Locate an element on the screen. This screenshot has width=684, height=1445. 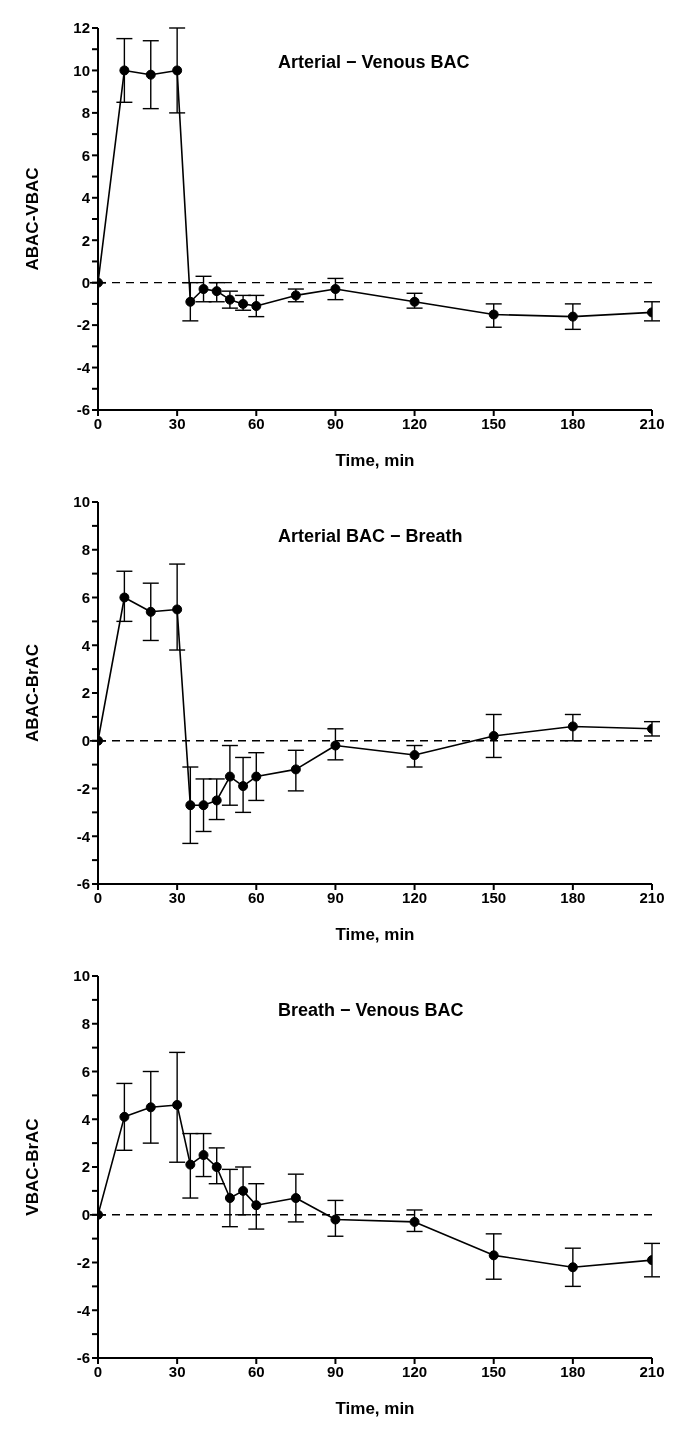
y-tick-label: 12 is located at coordinates (81, 28).